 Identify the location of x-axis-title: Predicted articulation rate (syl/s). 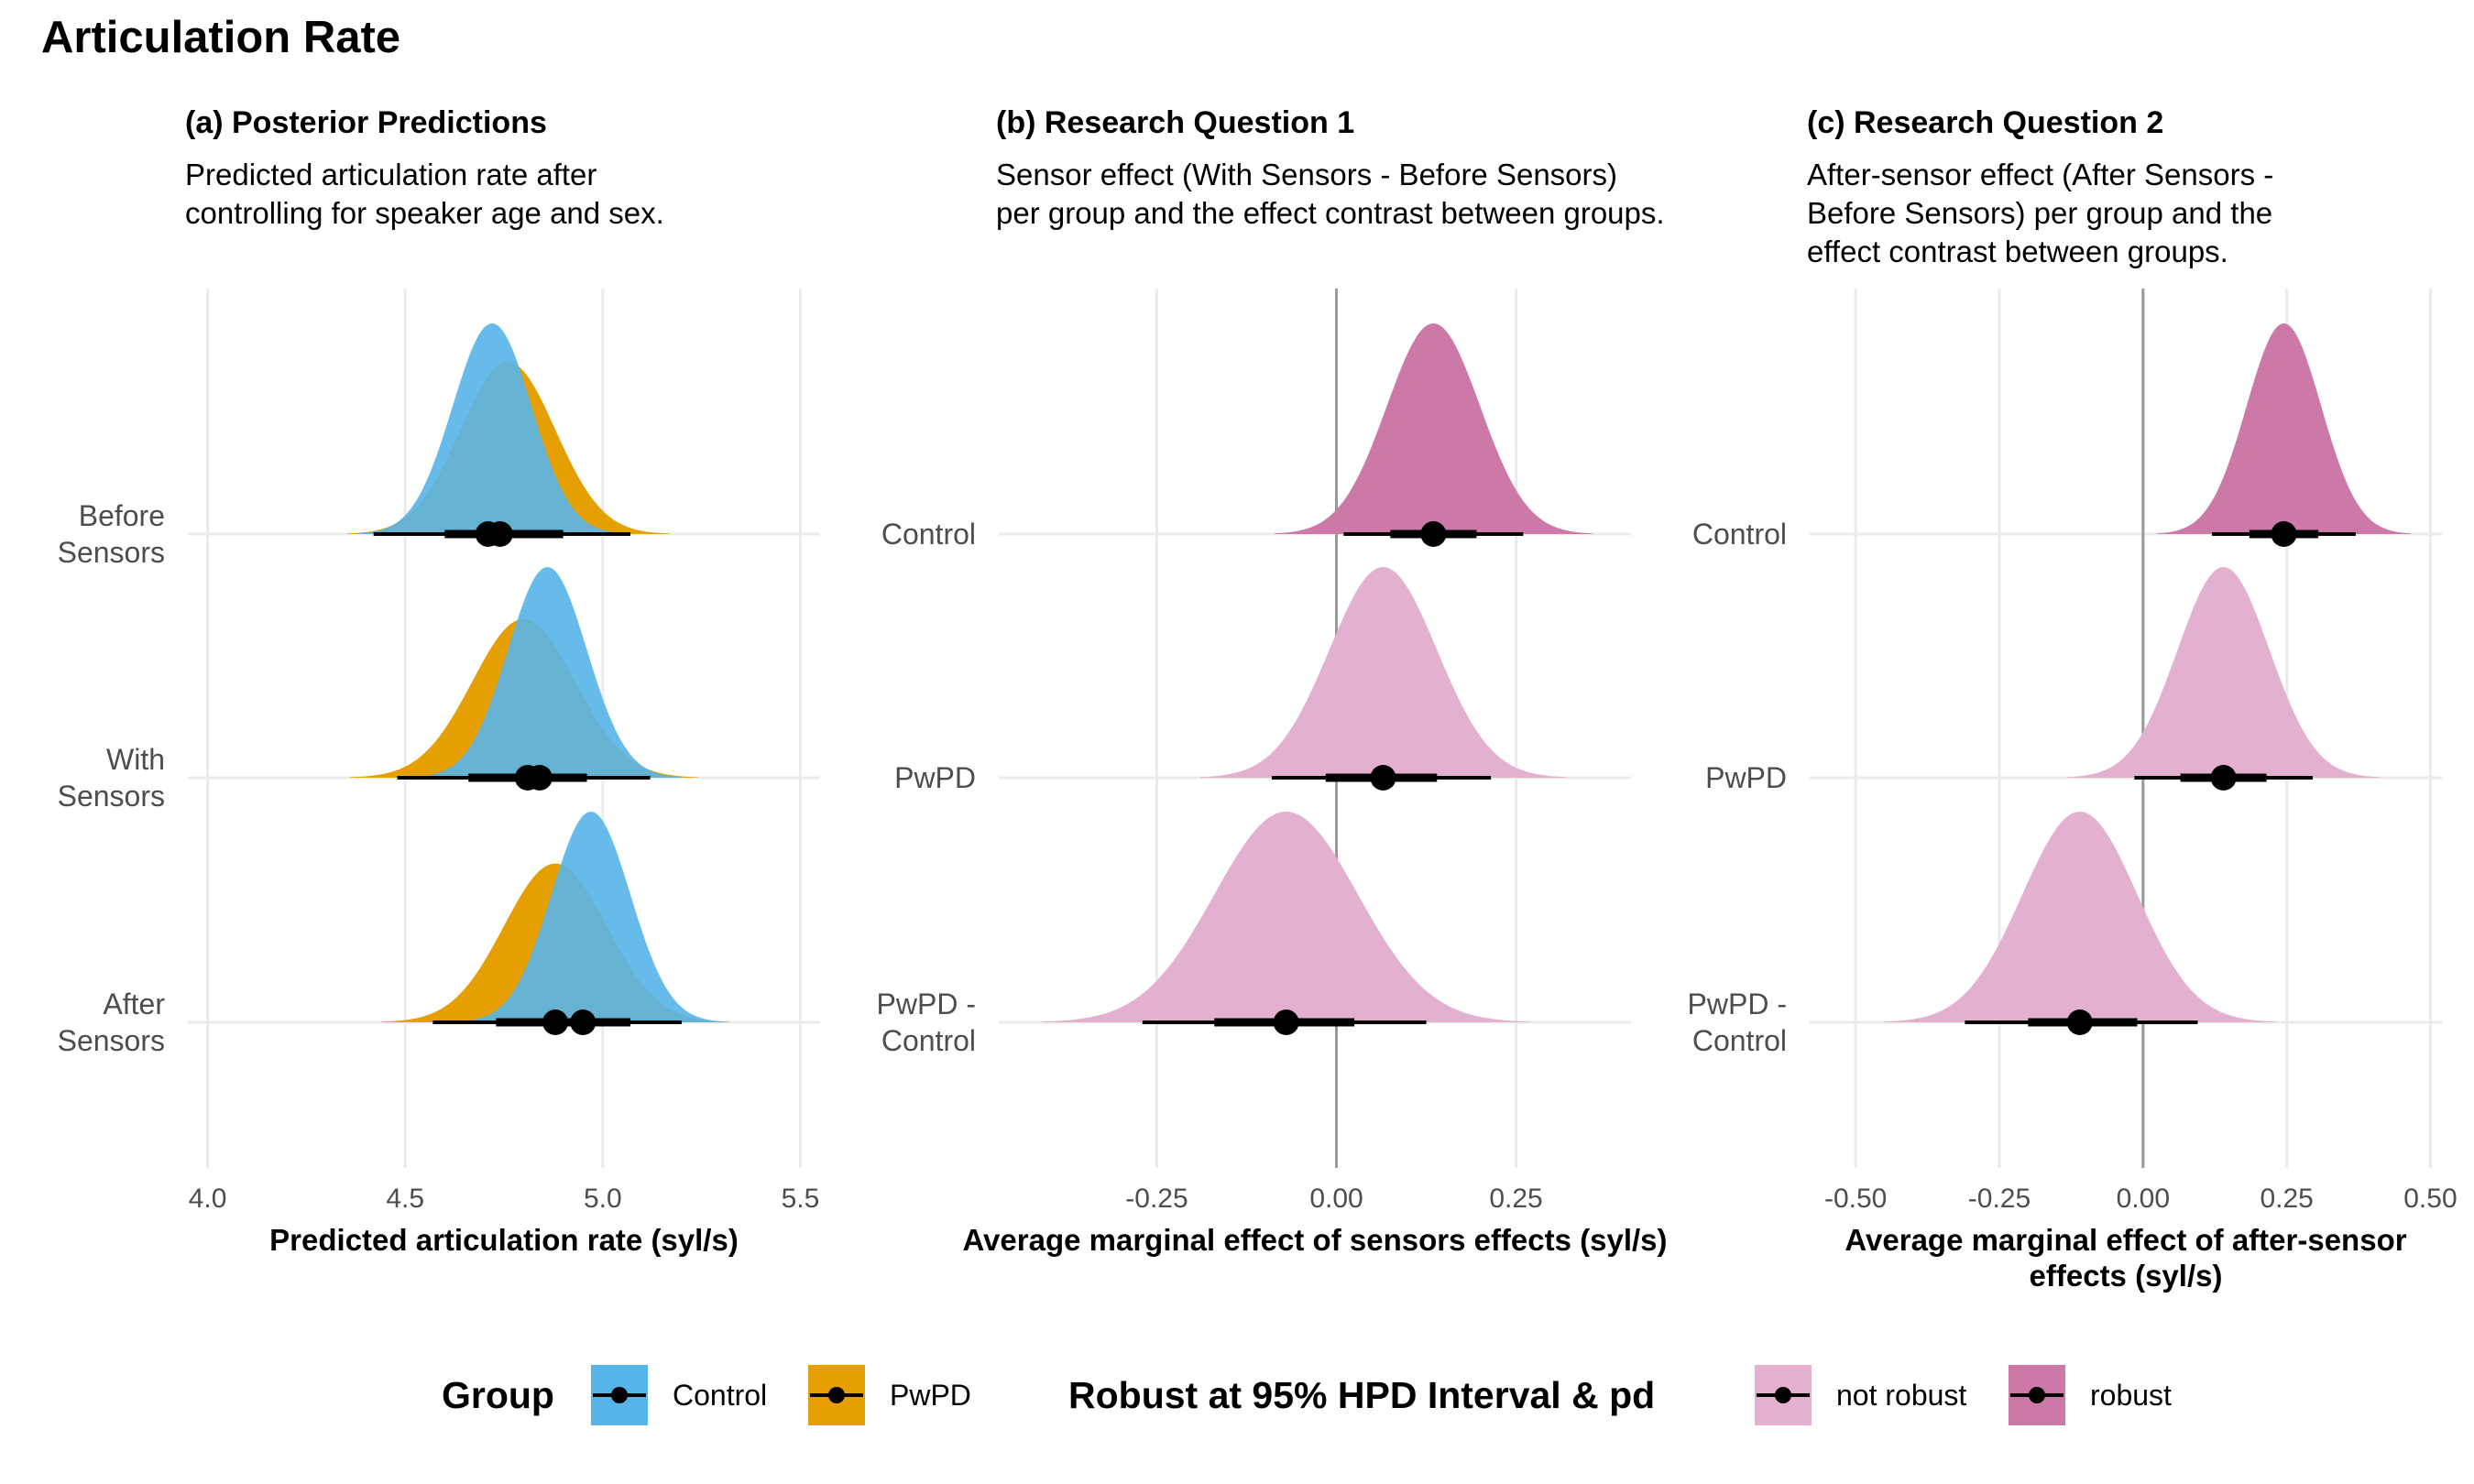
(504, 1240).